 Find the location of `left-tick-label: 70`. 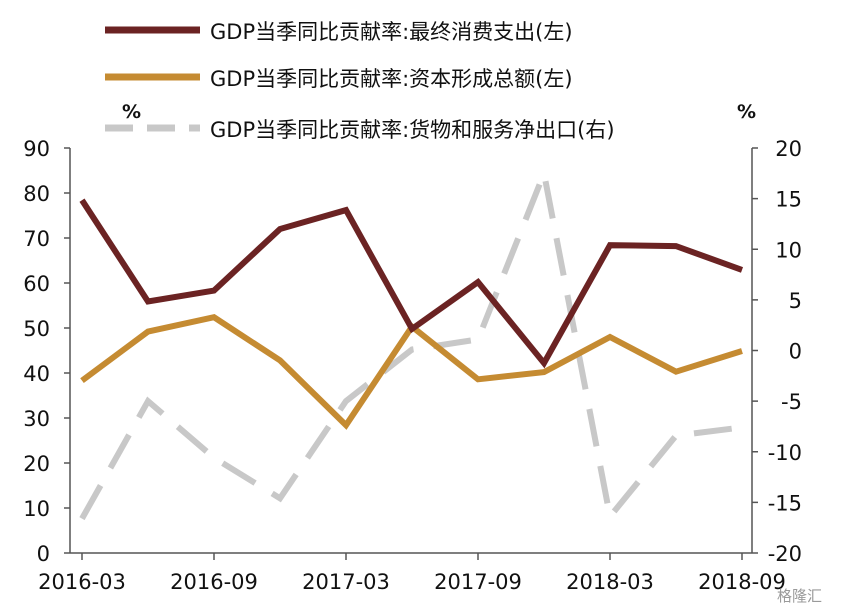

left-tick-label: 70 is located at coordinates (36, 239).